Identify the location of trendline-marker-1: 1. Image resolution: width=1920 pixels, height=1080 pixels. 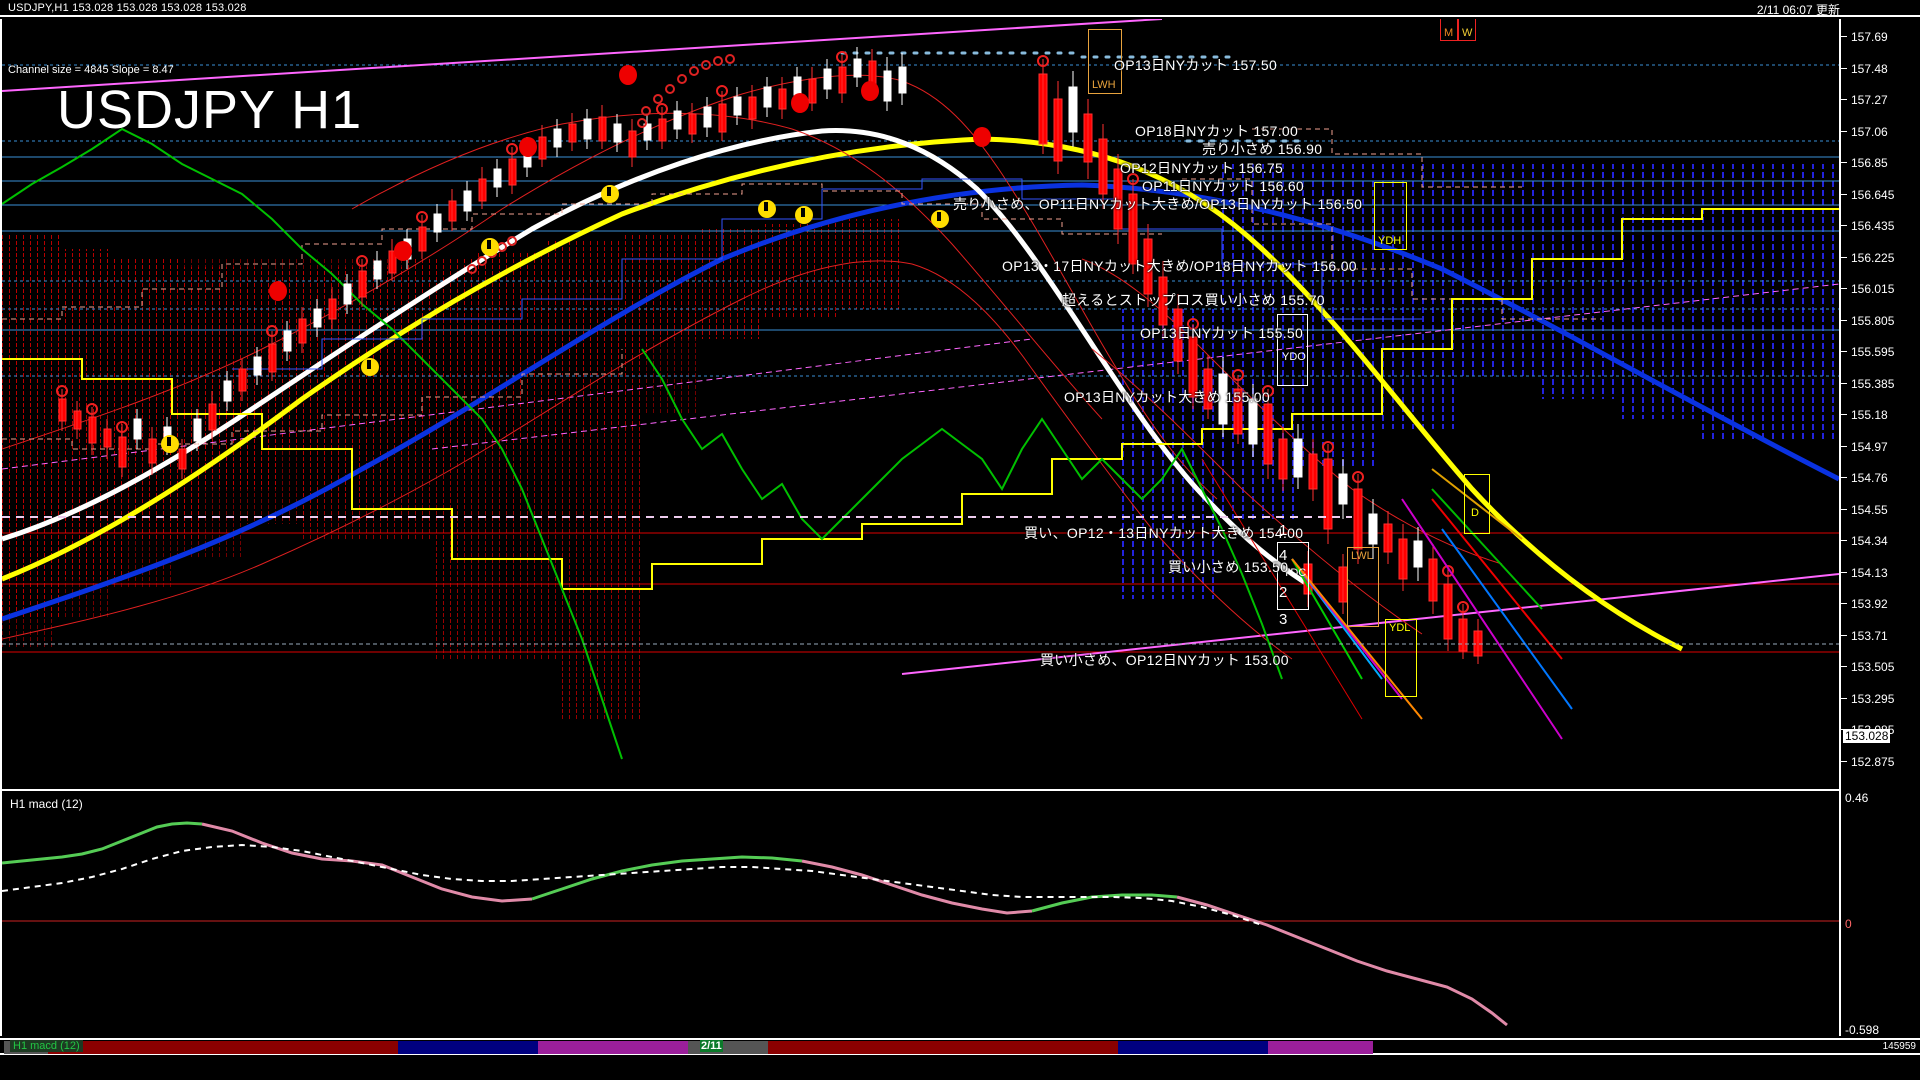
(1283, 530).